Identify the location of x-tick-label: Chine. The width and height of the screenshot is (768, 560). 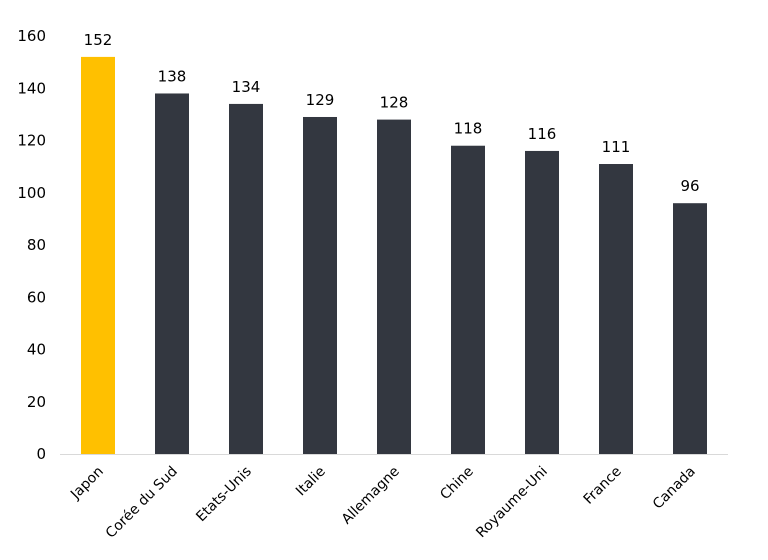
(457, 484).